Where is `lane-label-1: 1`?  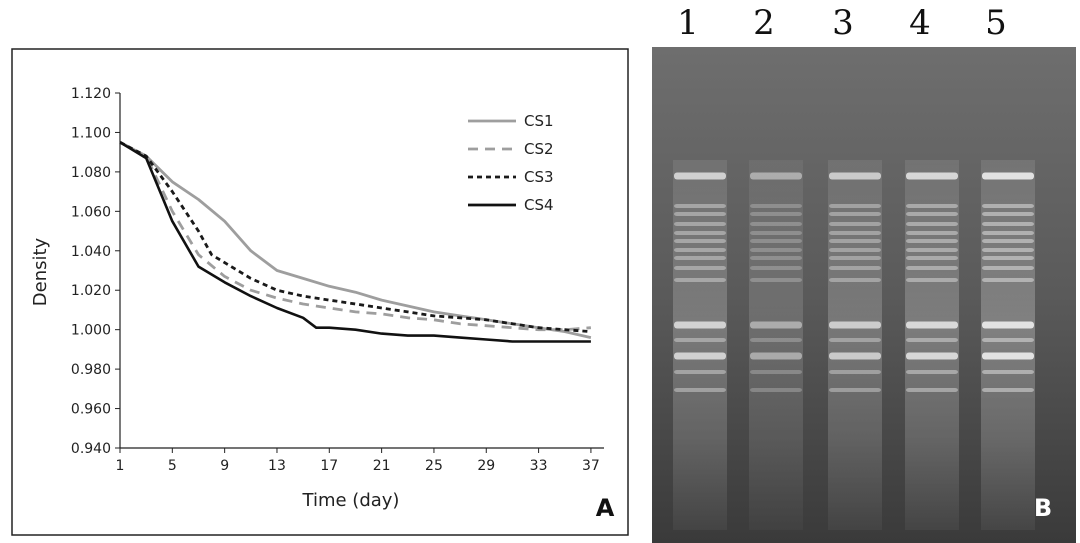 lane-label-1: 1 is located at coordinates (688, 23).